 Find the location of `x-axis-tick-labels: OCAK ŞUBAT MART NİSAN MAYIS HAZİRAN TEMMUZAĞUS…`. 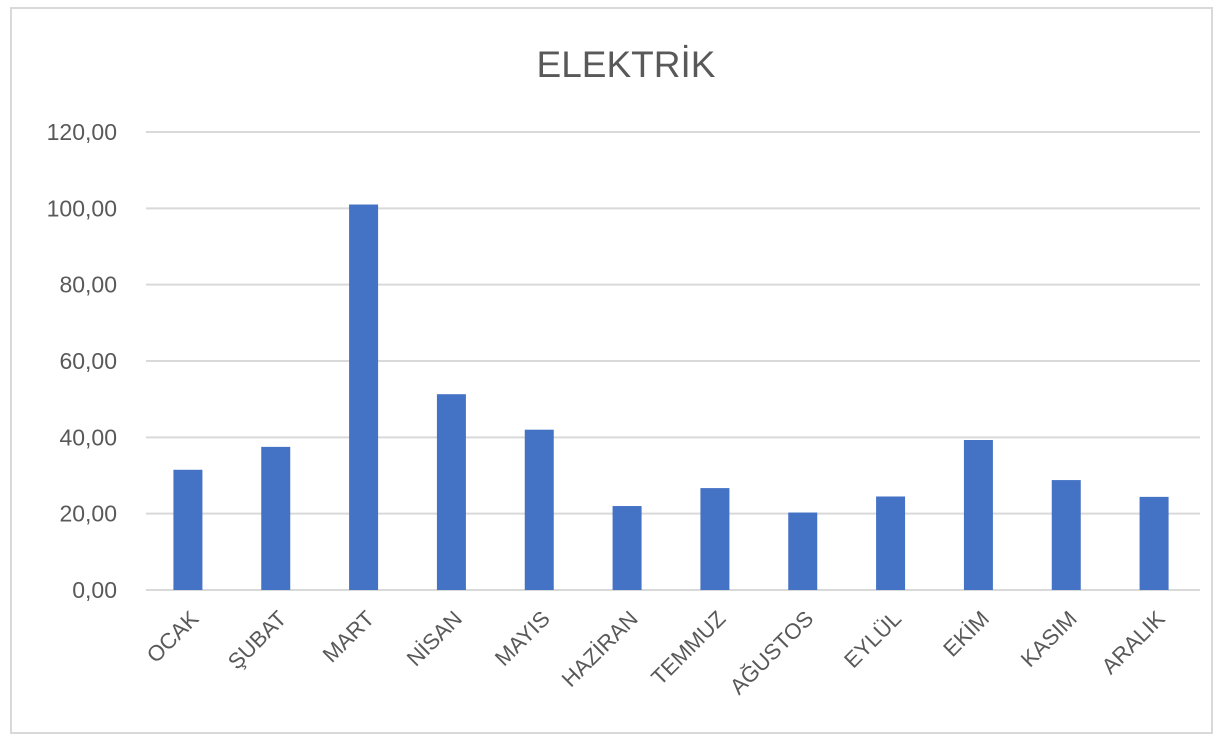

x-axis-tick-labels: OCAK ŞUBAT MART NİSAN MAYIS HAZİRAN TEMMUZAĞUS… is located at coordinates (656, 653).